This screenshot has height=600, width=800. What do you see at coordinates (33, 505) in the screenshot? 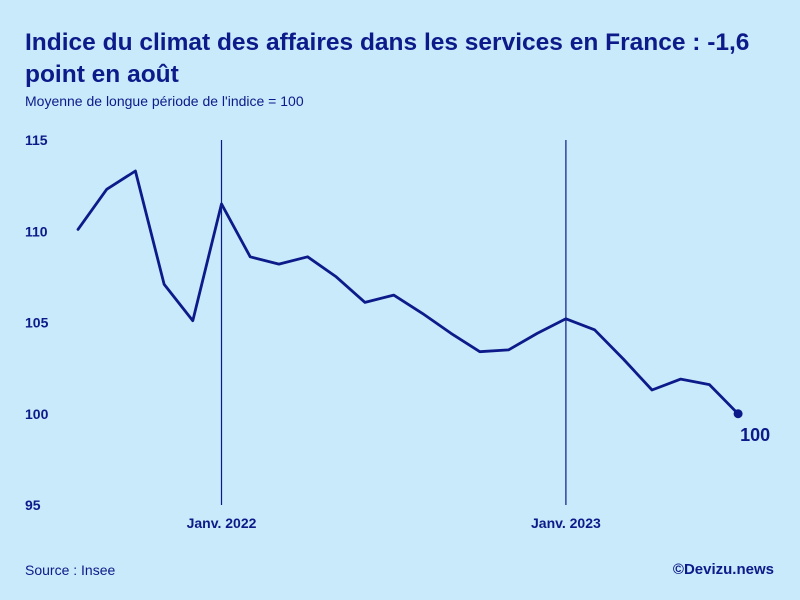
I see `y-tick-label: 95` at bounding box center [33, 505].